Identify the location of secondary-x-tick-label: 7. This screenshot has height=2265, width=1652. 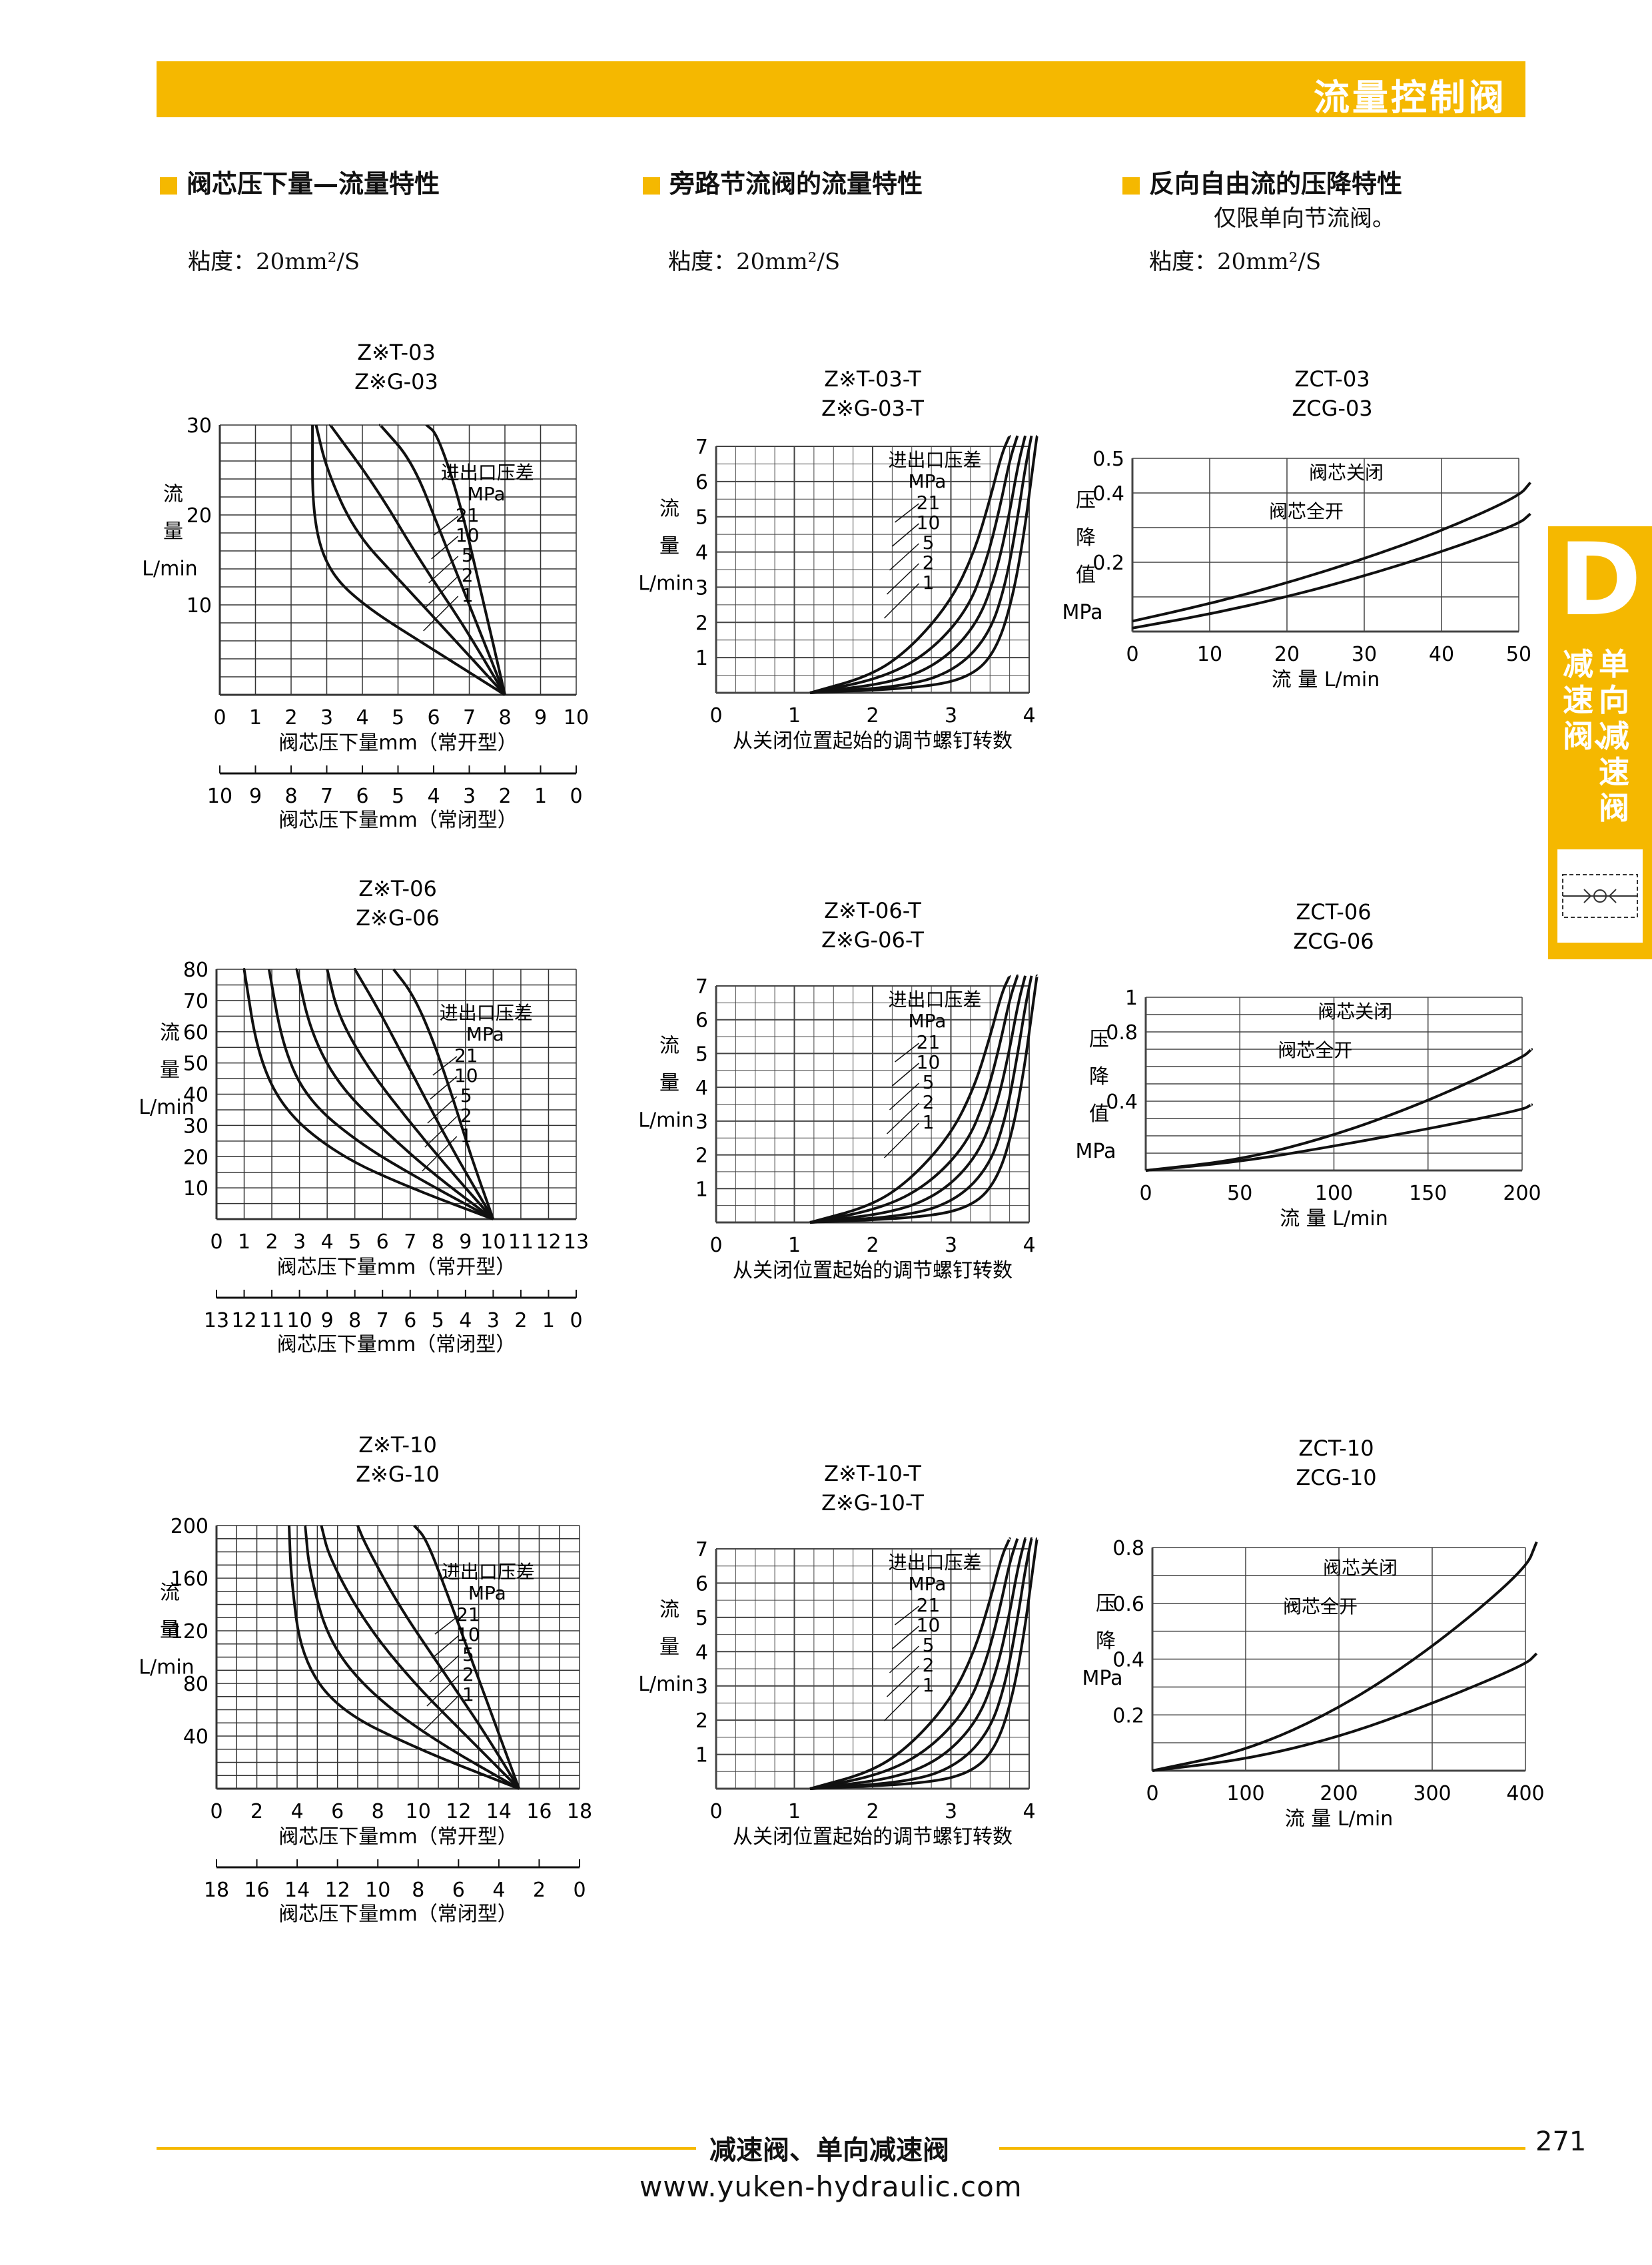
(382, 1320).